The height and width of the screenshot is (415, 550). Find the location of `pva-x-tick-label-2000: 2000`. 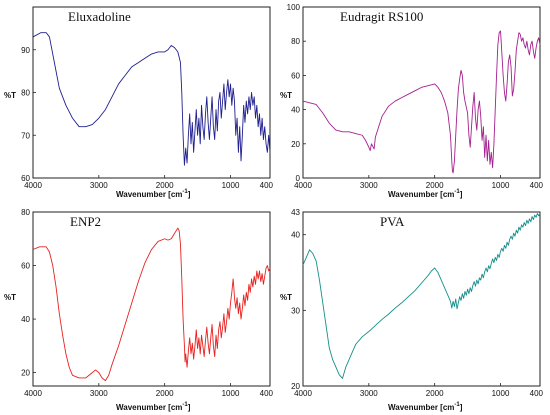

pva-x-tick-label-2000: 2000 is located at coordinates (435, 393).